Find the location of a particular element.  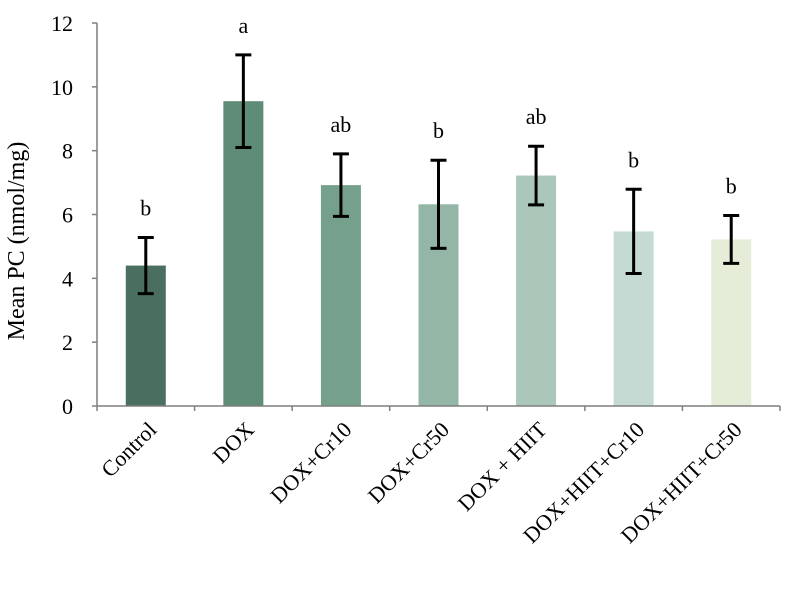

x-tick-label: DOX is located at coordinates (233, 442).